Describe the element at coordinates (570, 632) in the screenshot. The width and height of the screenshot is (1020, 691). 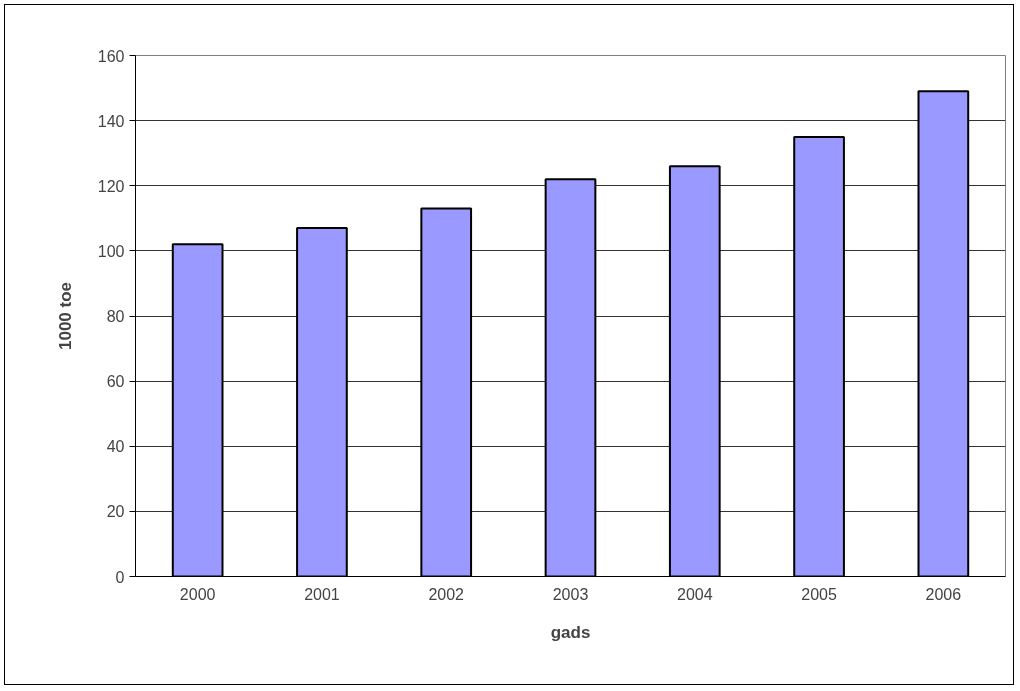
I see `x-axis-title: gads` at that location.